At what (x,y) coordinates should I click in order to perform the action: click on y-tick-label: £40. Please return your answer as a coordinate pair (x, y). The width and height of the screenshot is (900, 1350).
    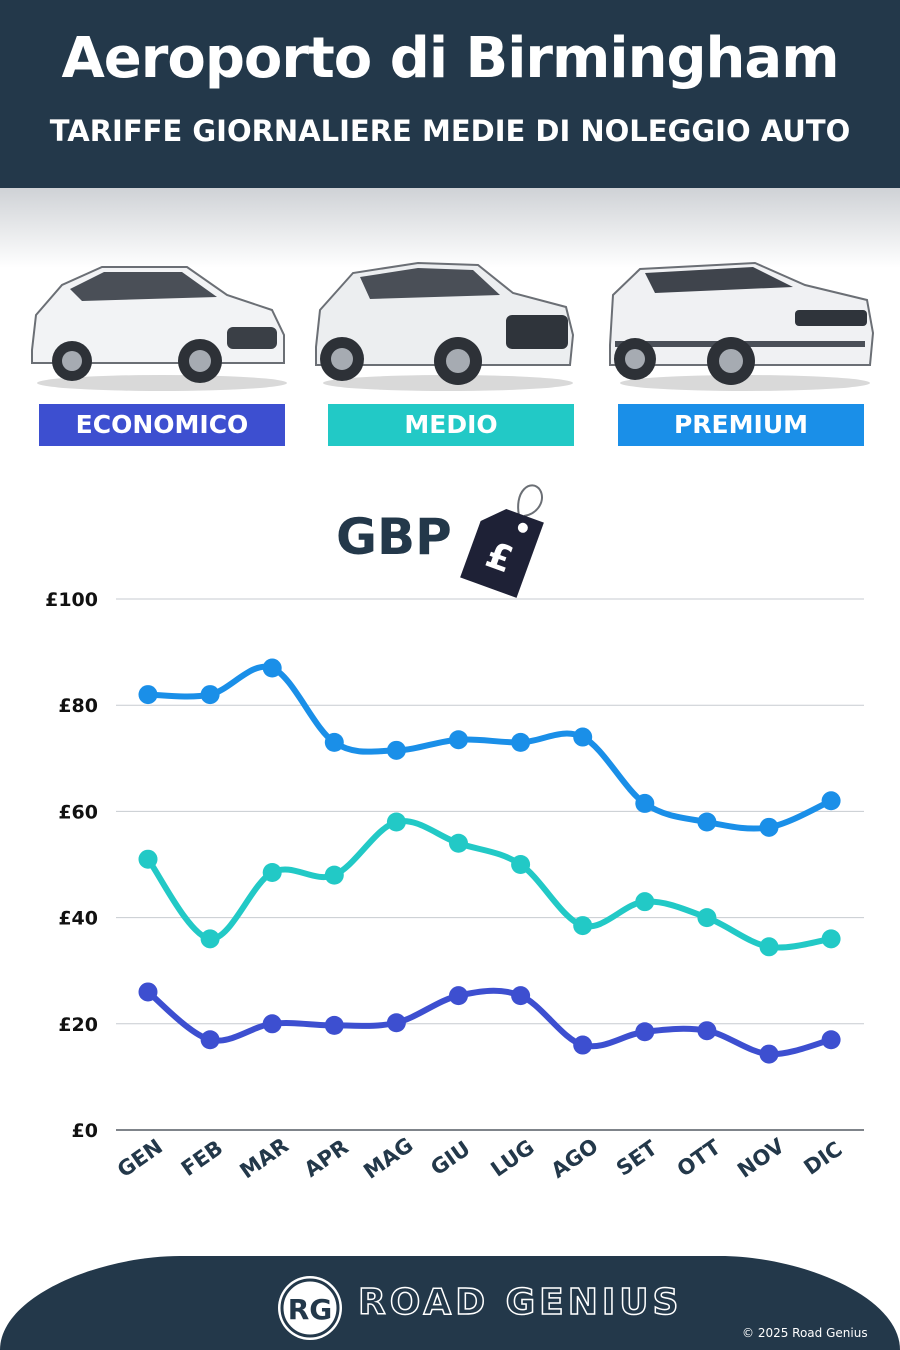
    Looking at the image, I should click on (78, 919).